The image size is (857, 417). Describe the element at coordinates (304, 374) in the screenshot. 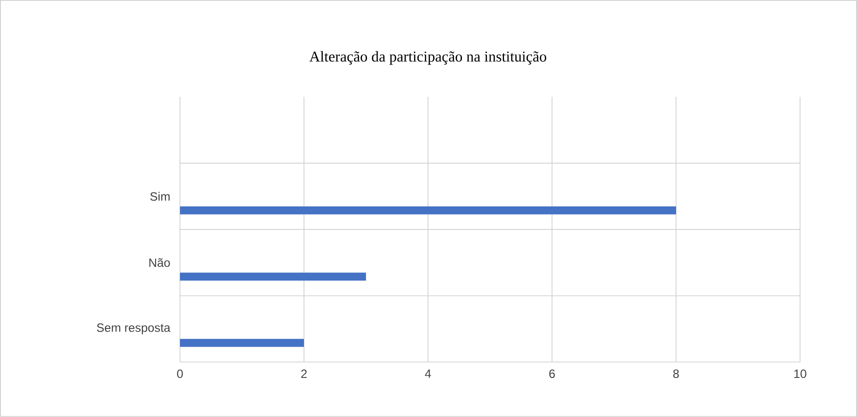

I see `x-tick-label: 2` at that location.